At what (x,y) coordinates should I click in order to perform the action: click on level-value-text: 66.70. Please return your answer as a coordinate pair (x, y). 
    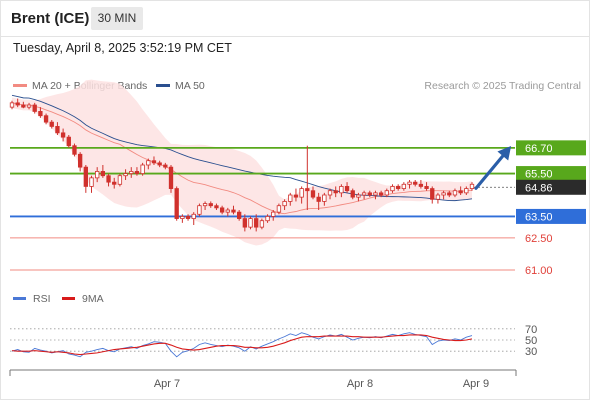
    Looking at the image, I should click on (539, 149).